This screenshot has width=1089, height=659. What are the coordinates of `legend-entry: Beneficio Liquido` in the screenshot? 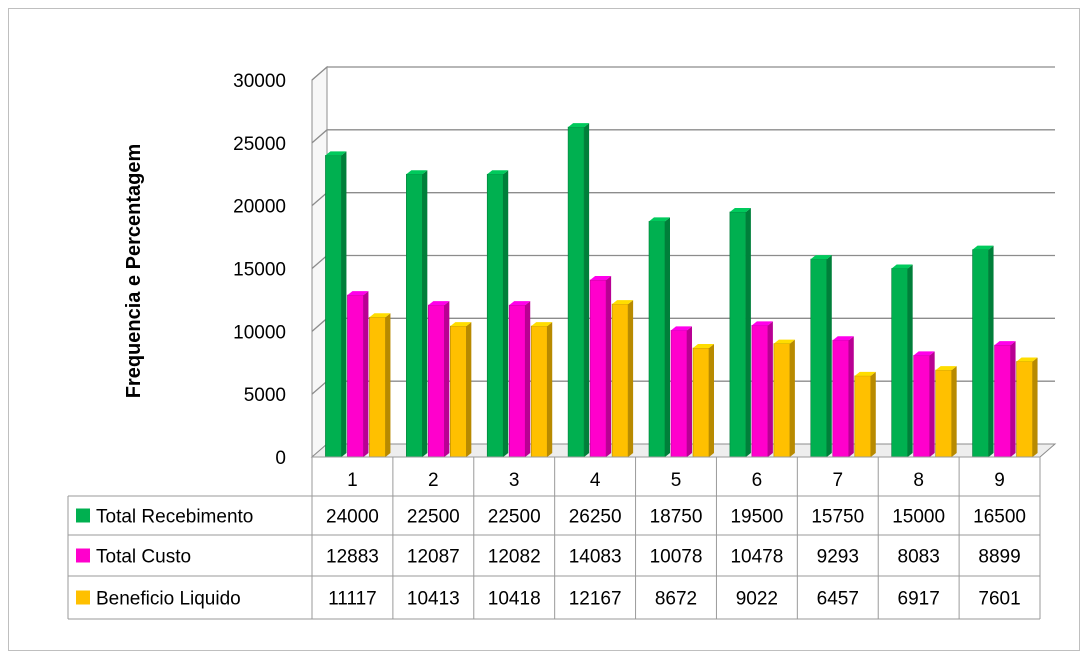 It's located at (168, 599).